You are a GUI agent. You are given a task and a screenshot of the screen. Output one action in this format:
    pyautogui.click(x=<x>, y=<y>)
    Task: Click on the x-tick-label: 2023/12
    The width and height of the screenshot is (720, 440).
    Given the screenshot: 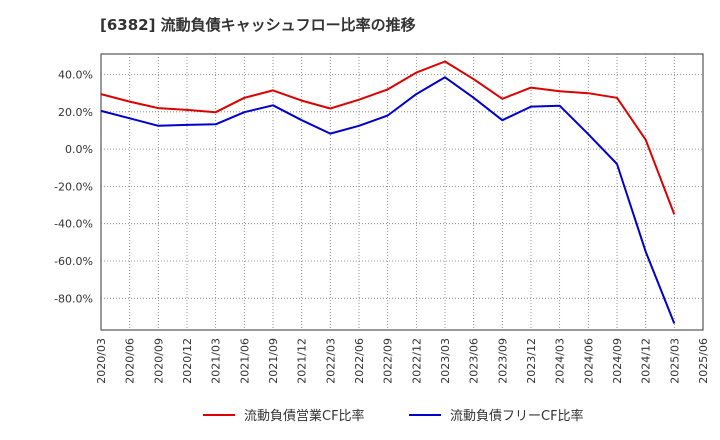 What is the action you would take?
    pyautogui.click(x=531, y=361)
    